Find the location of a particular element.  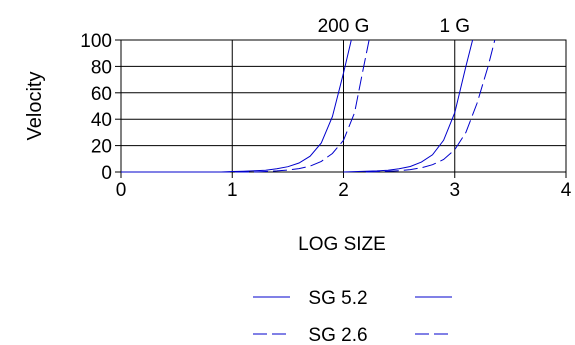

y-tick-label: 80 is located at coordinates (101, 67).